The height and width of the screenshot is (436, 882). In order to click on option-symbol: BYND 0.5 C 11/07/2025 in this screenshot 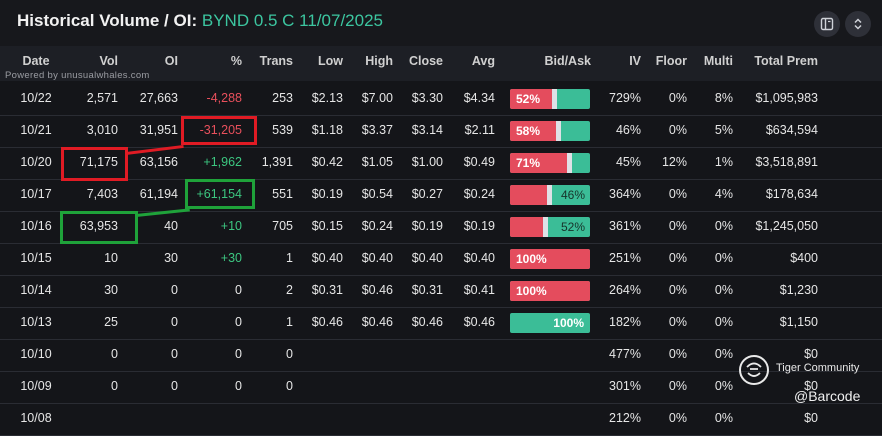, I will do `click(292, 20)`.